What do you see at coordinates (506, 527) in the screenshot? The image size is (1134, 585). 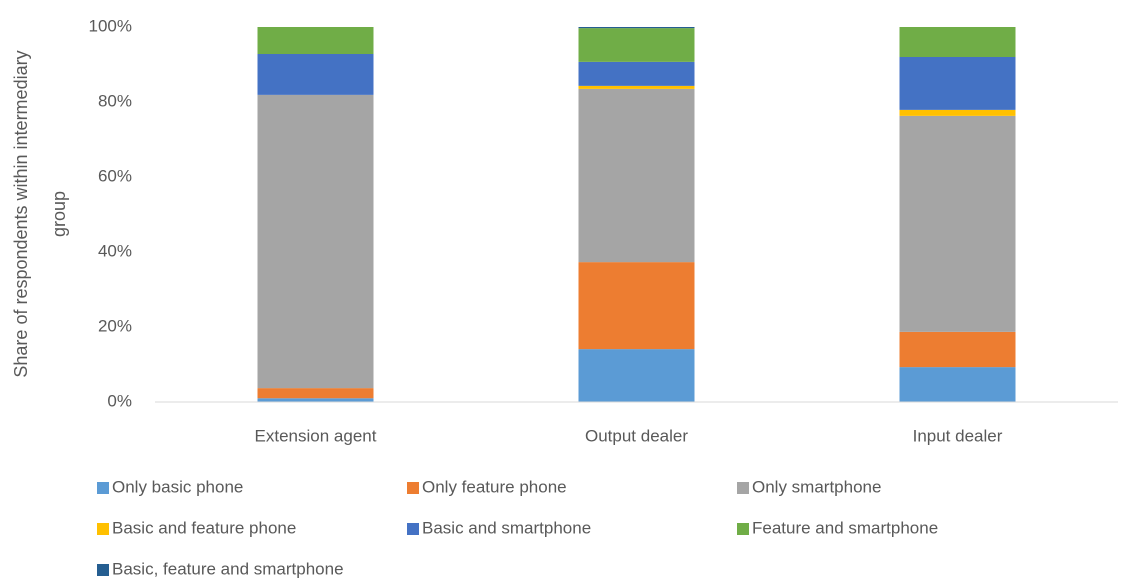 I see `legend-label: Basic and smartphone` at bounding box center [506, 527].